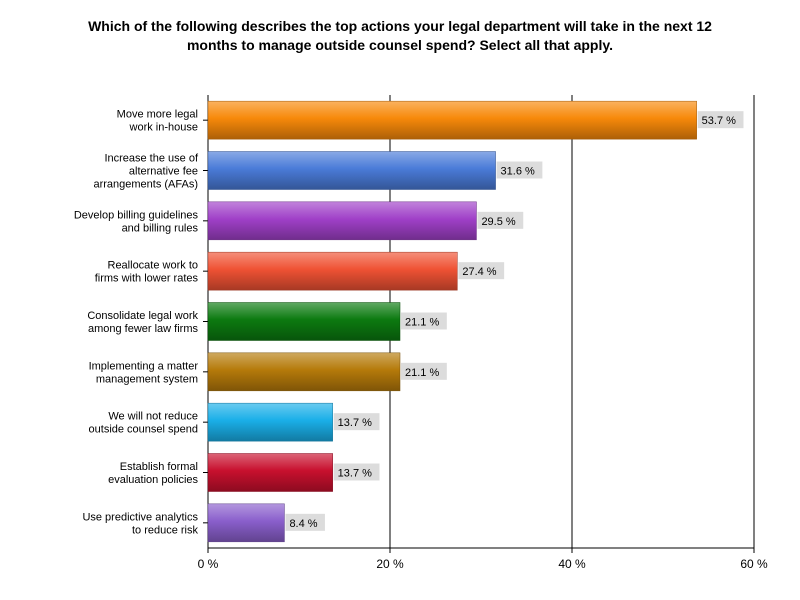 The height and width of the screenshot is (600, 800). What do you see at coordinates (754, 564) in the screenshot?
I see `x-tick-label: 60 %` at bounding box center [754, 564].